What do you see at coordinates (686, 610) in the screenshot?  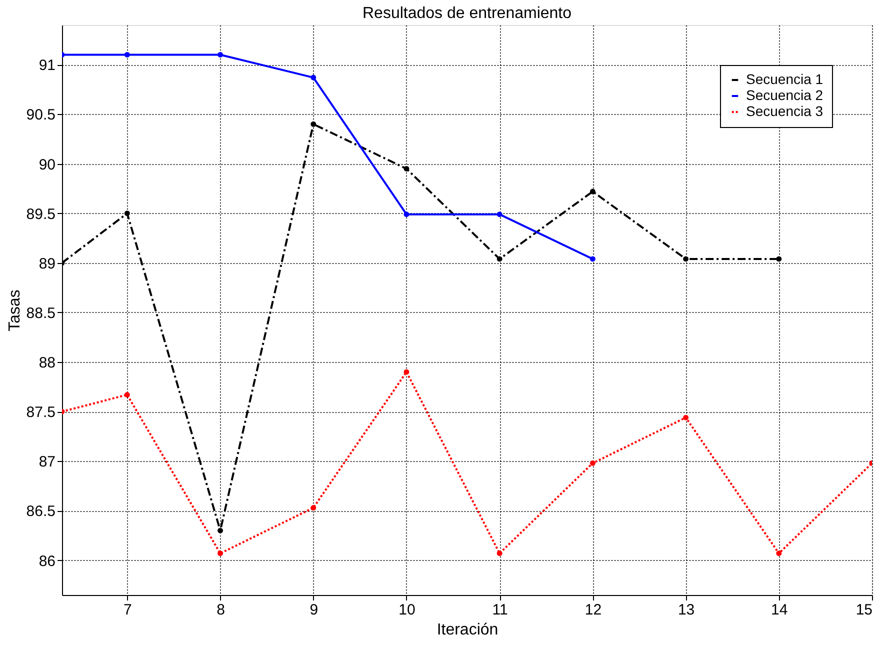 I see `x-tick-label: 13` at bounding box center [686, 610].